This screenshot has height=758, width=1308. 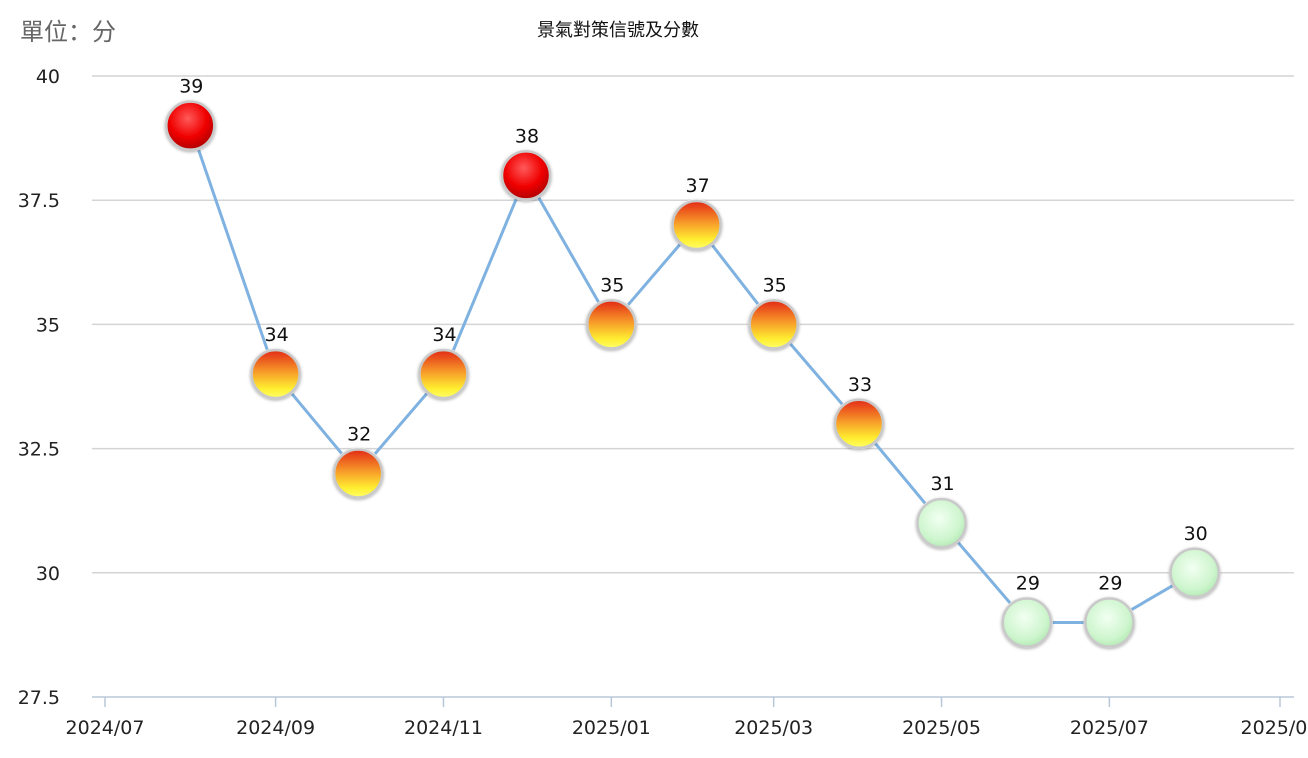 What do you see at coordinates (1196, 534) in the screenshot?
I see `data-label: 30` at bounding box center [1196, 534].